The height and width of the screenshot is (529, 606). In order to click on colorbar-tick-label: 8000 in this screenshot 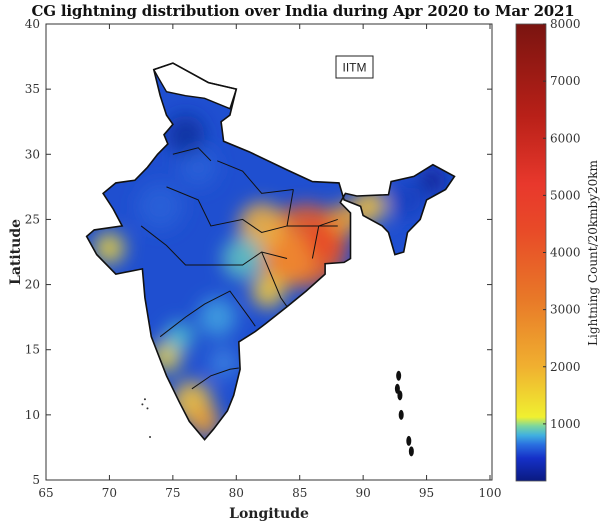, I will do `click(565, 24)`.